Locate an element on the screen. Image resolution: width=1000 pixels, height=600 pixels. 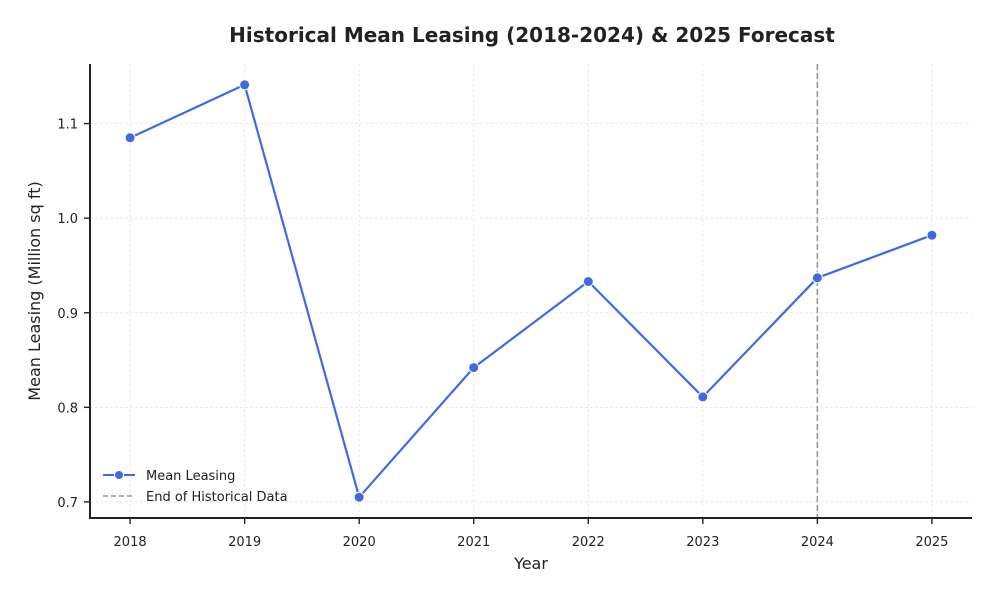
data-point-2021 is located at coordinates (474, 368).